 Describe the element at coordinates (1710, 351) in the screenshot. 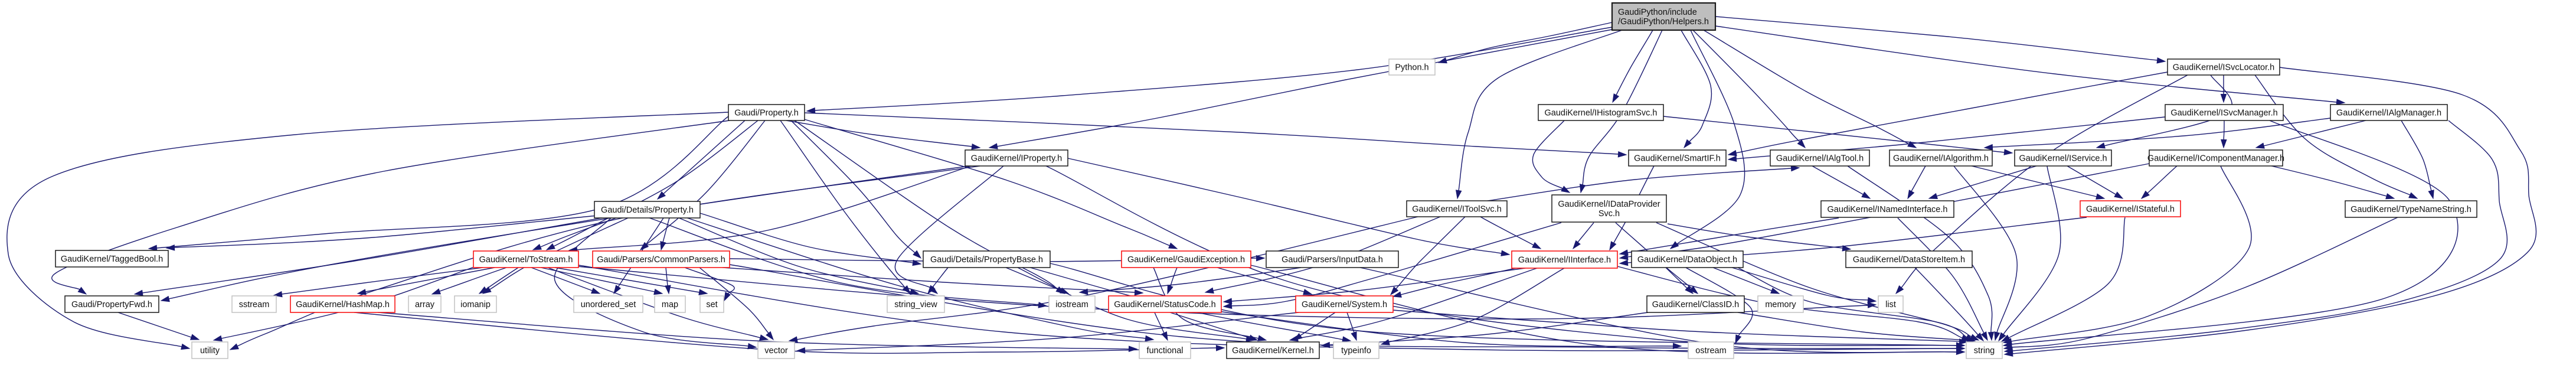

I see `svg-text: ostream` at that location.